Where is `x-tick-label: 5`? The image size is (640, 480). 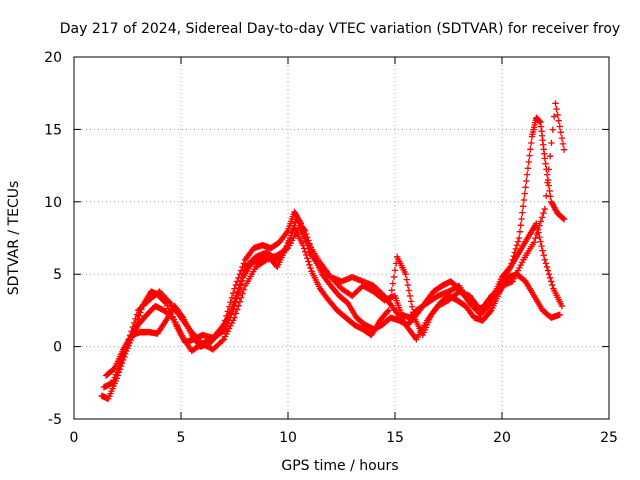 x-tick-label: 5 is located at coordinates (181, 438).